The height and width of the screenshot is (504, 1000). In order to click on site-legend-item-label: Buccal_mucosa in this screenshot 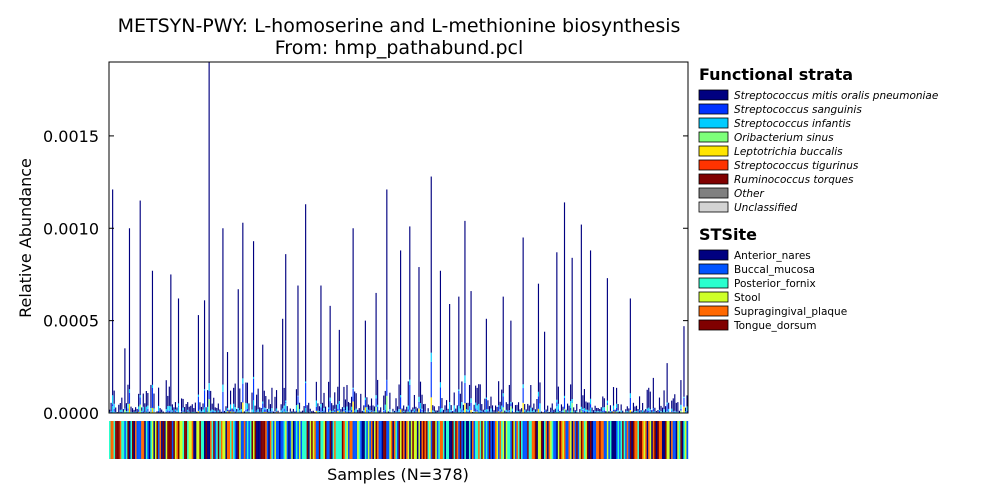, I will do `click(774, 270)`.